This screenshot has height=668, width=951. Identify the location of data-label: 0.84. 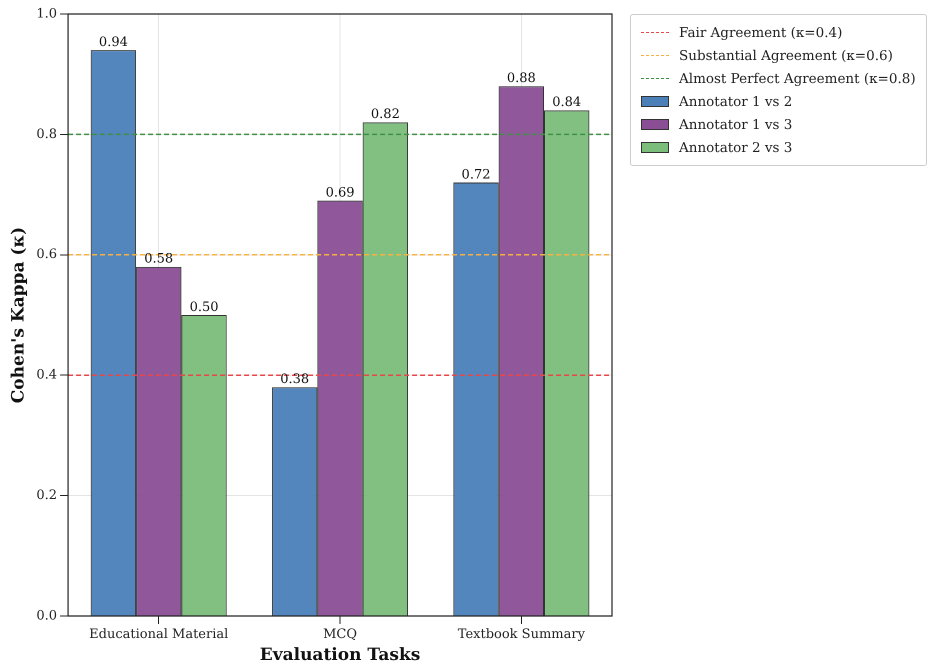
(567, 102).